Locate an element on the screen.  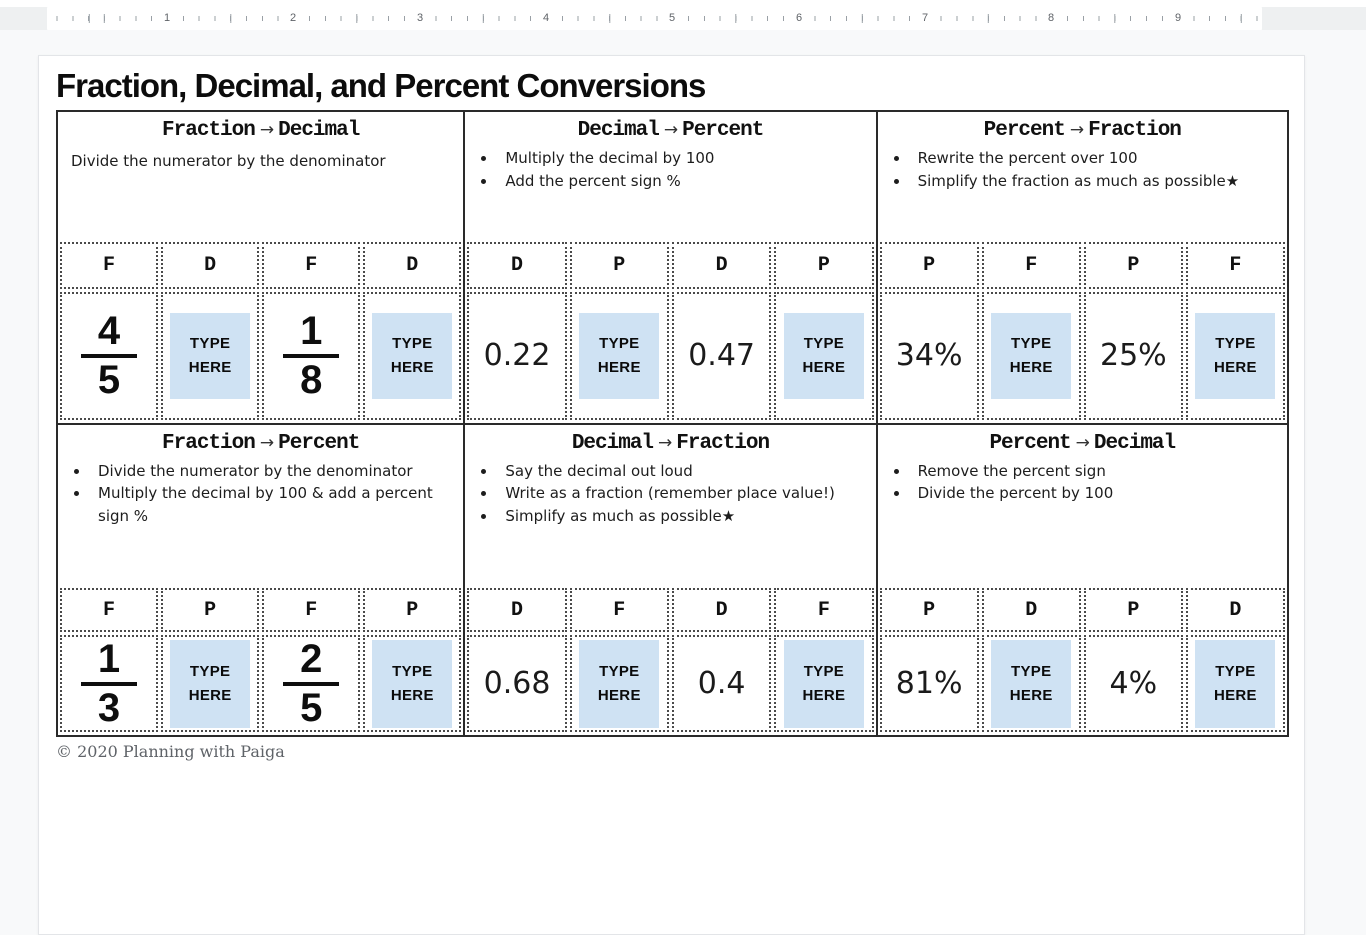
value-cell: 1 3 is located at coordinates (109, 683).